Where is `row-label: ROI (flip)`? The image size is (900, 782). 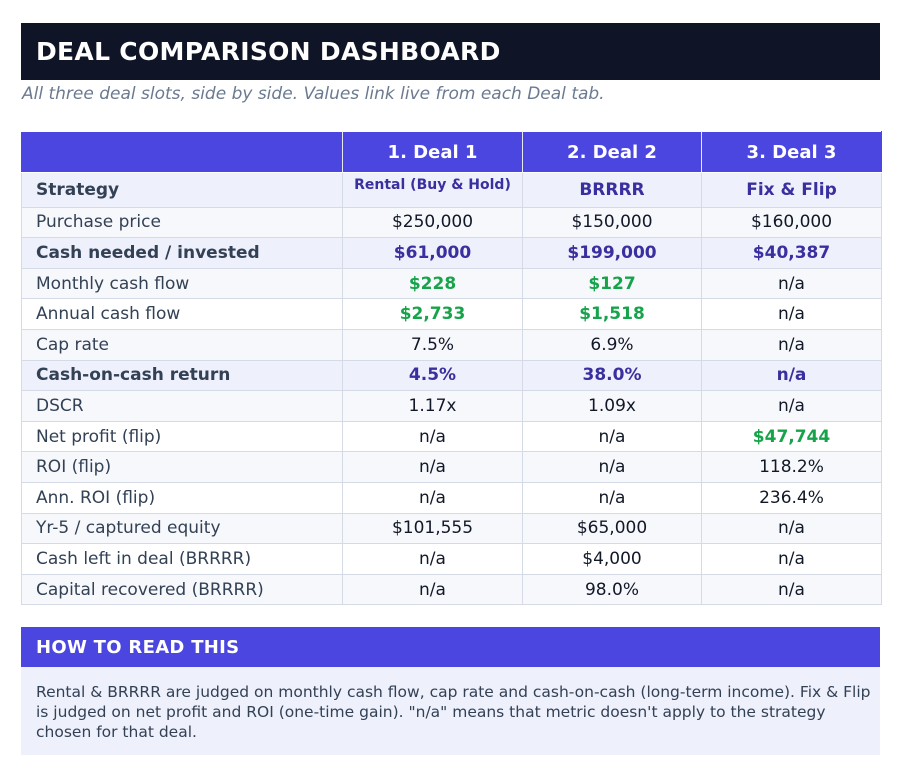 row-label: ROI (flip) is located at coordinates (182, 467).